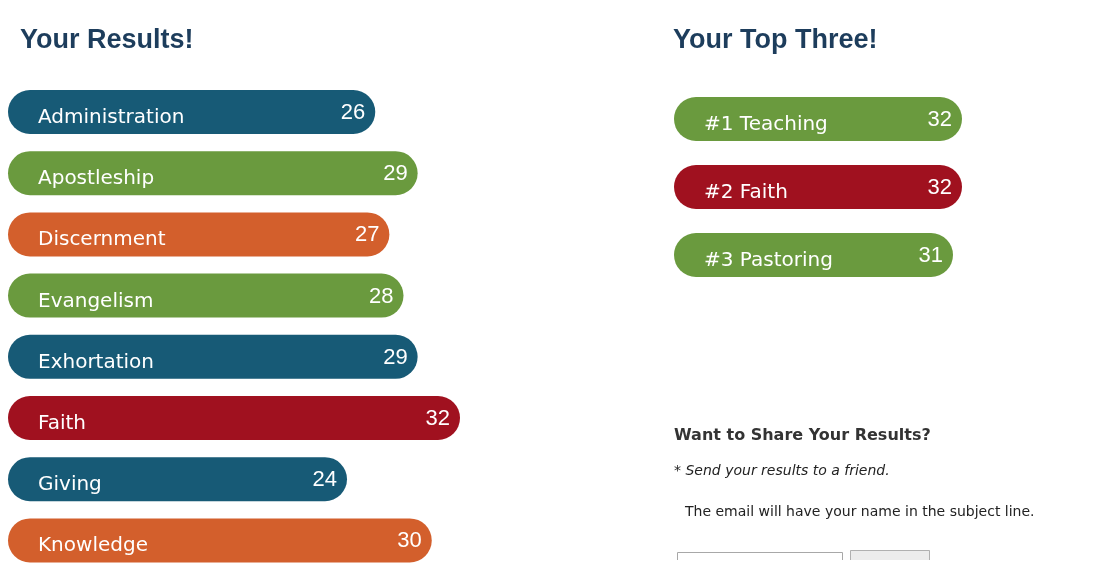 The height and width of the screenshot is (588, 1113). I want to click on y-tick-label: Apostleship, so click(96, 177).